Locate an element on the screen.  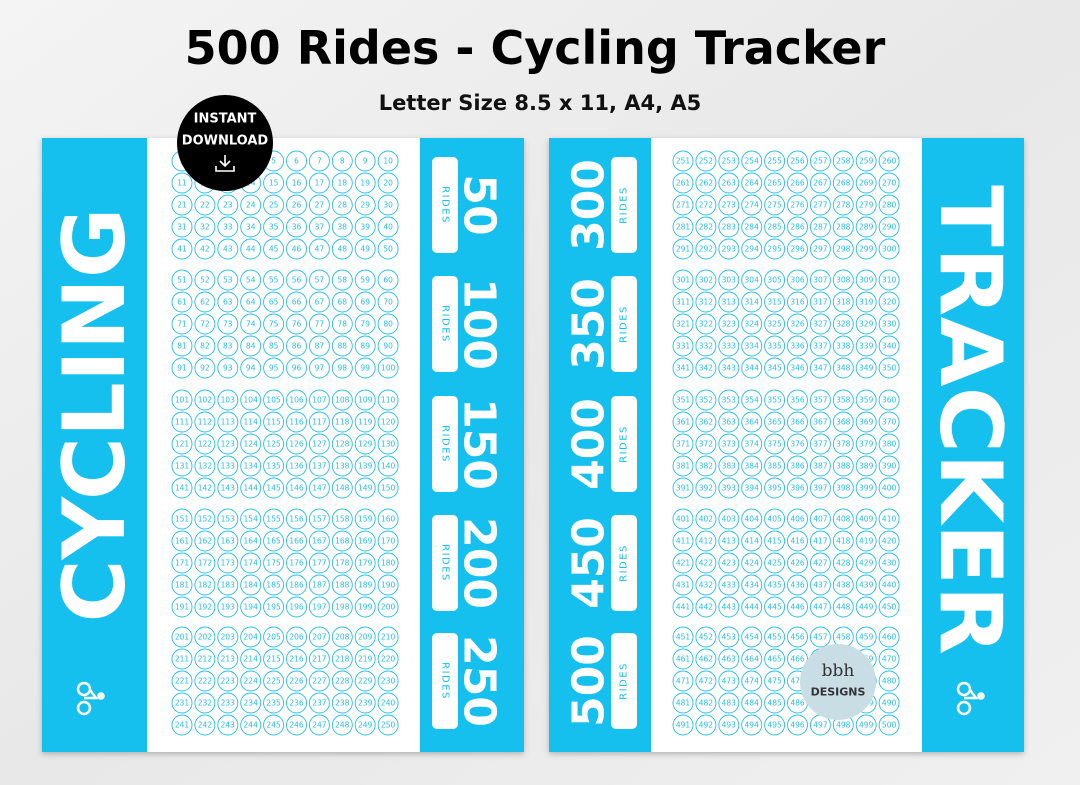
ride-number: 425 is located at coordinates (774, 563).